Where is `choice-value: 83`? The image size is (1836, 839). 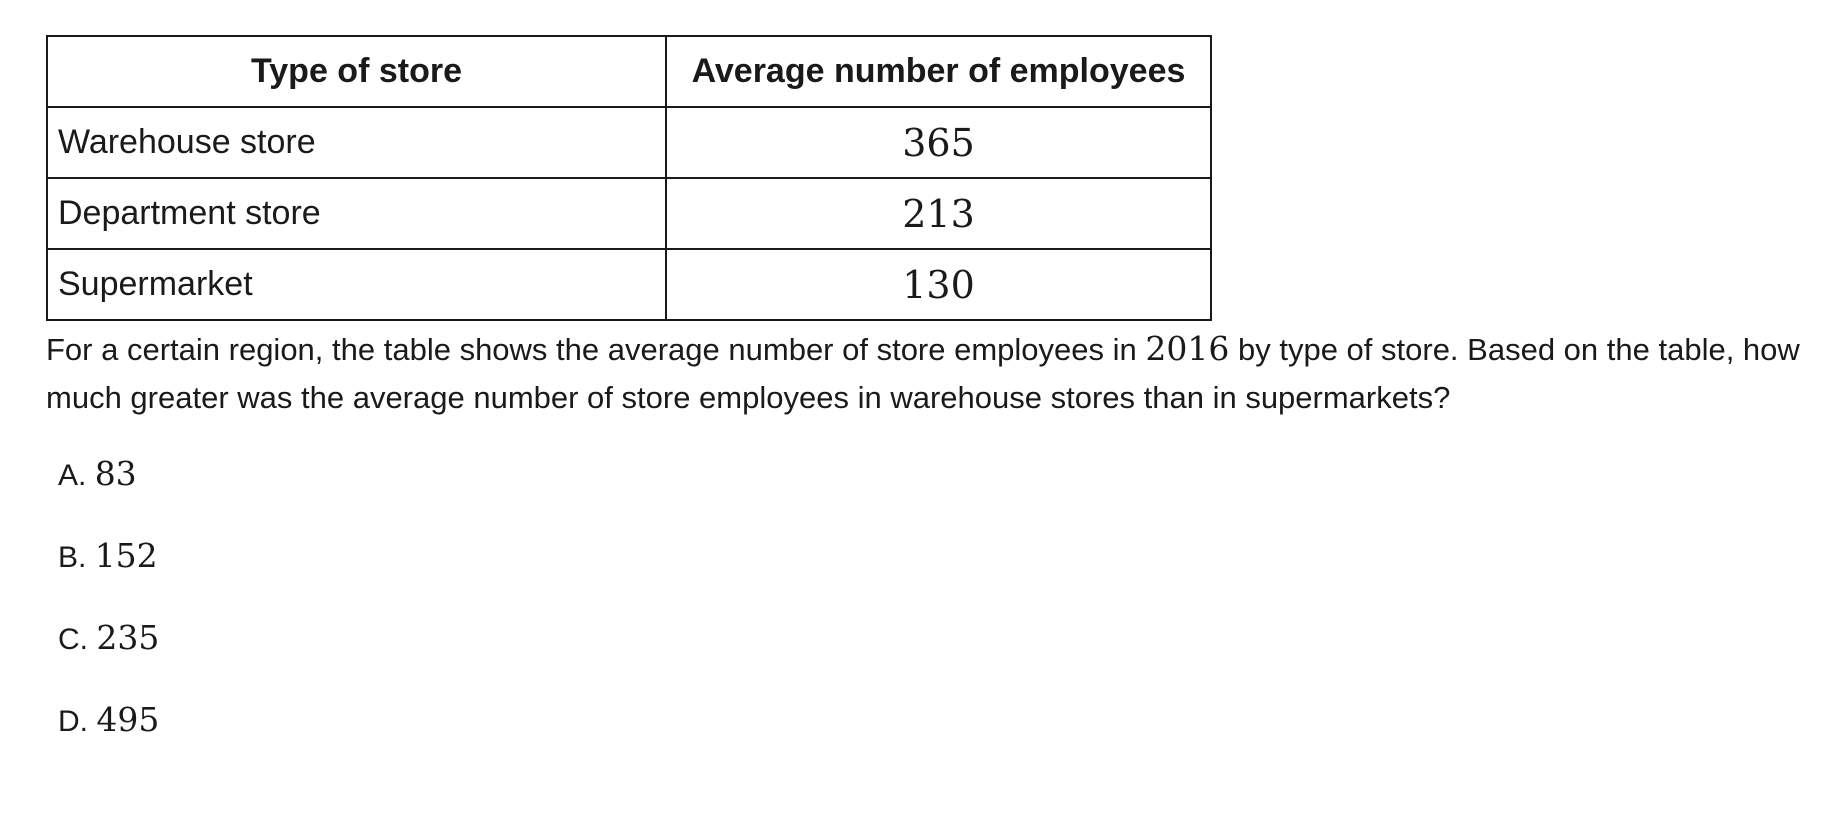
choice-value: 83 is located at coordinates (115, 473).